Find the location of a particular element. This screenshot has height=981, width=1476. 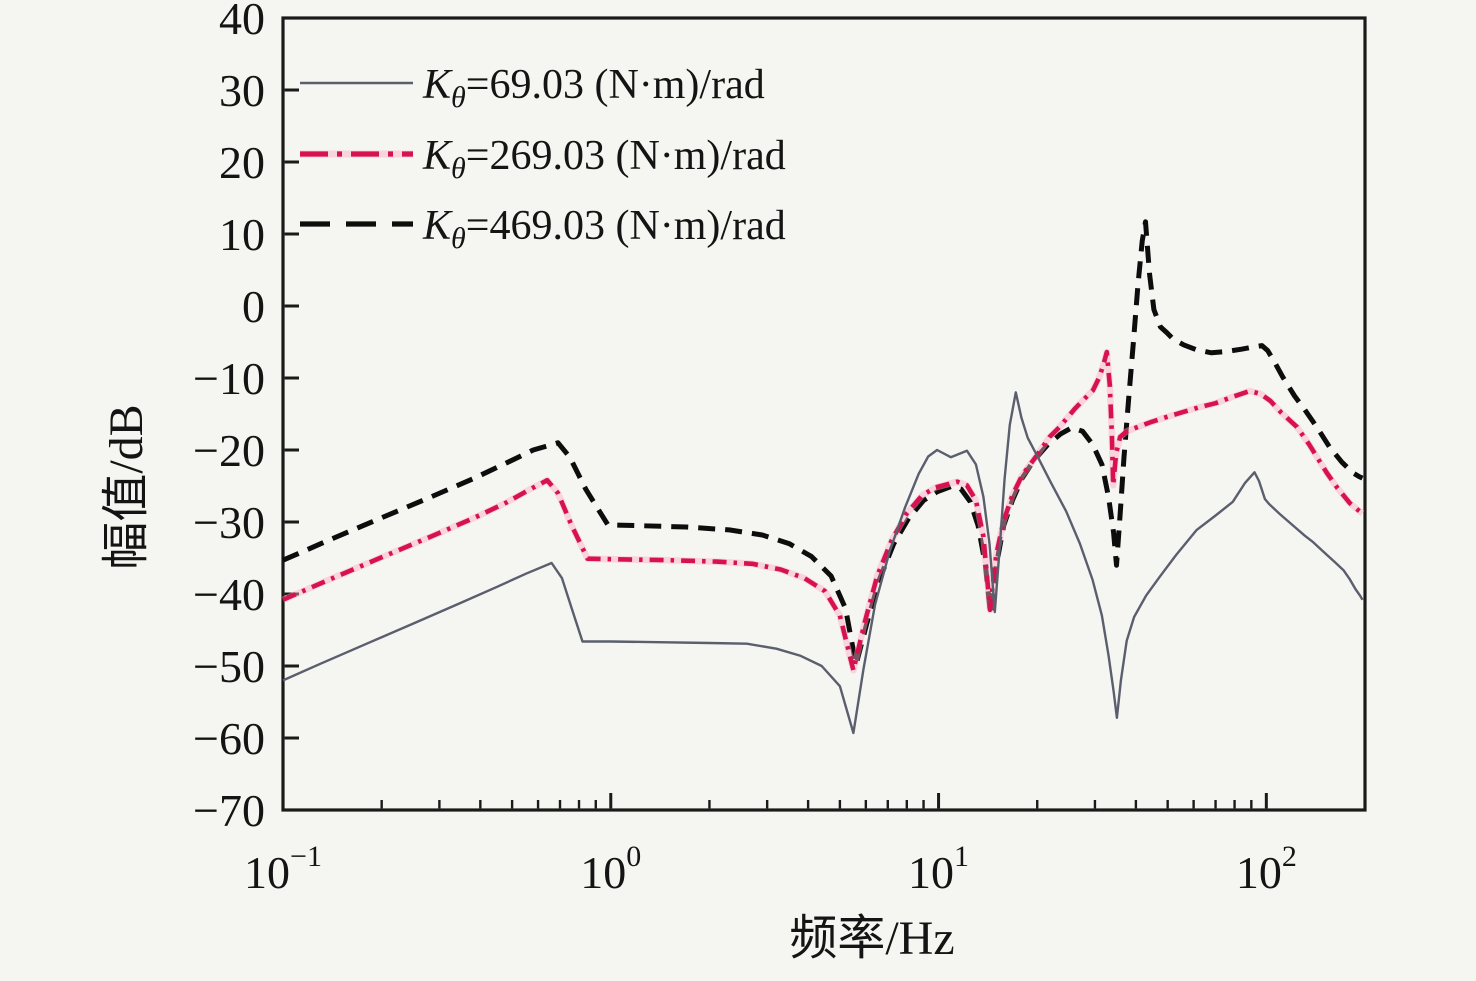

y-tick-label: 40 is located at coordinates (242, 22).